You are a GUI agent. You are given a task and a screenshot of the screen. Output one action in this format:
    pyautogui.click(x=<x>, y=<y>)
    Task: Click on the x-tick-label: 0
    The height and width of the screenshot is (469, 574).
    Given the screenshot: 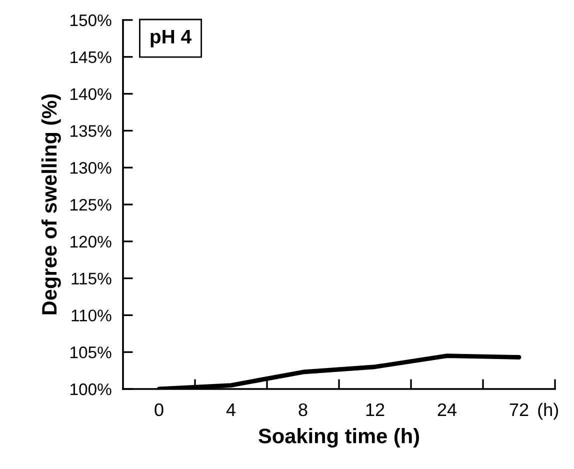 What is the action you would take?
    pyautogui.click(x=159, y=409)
    